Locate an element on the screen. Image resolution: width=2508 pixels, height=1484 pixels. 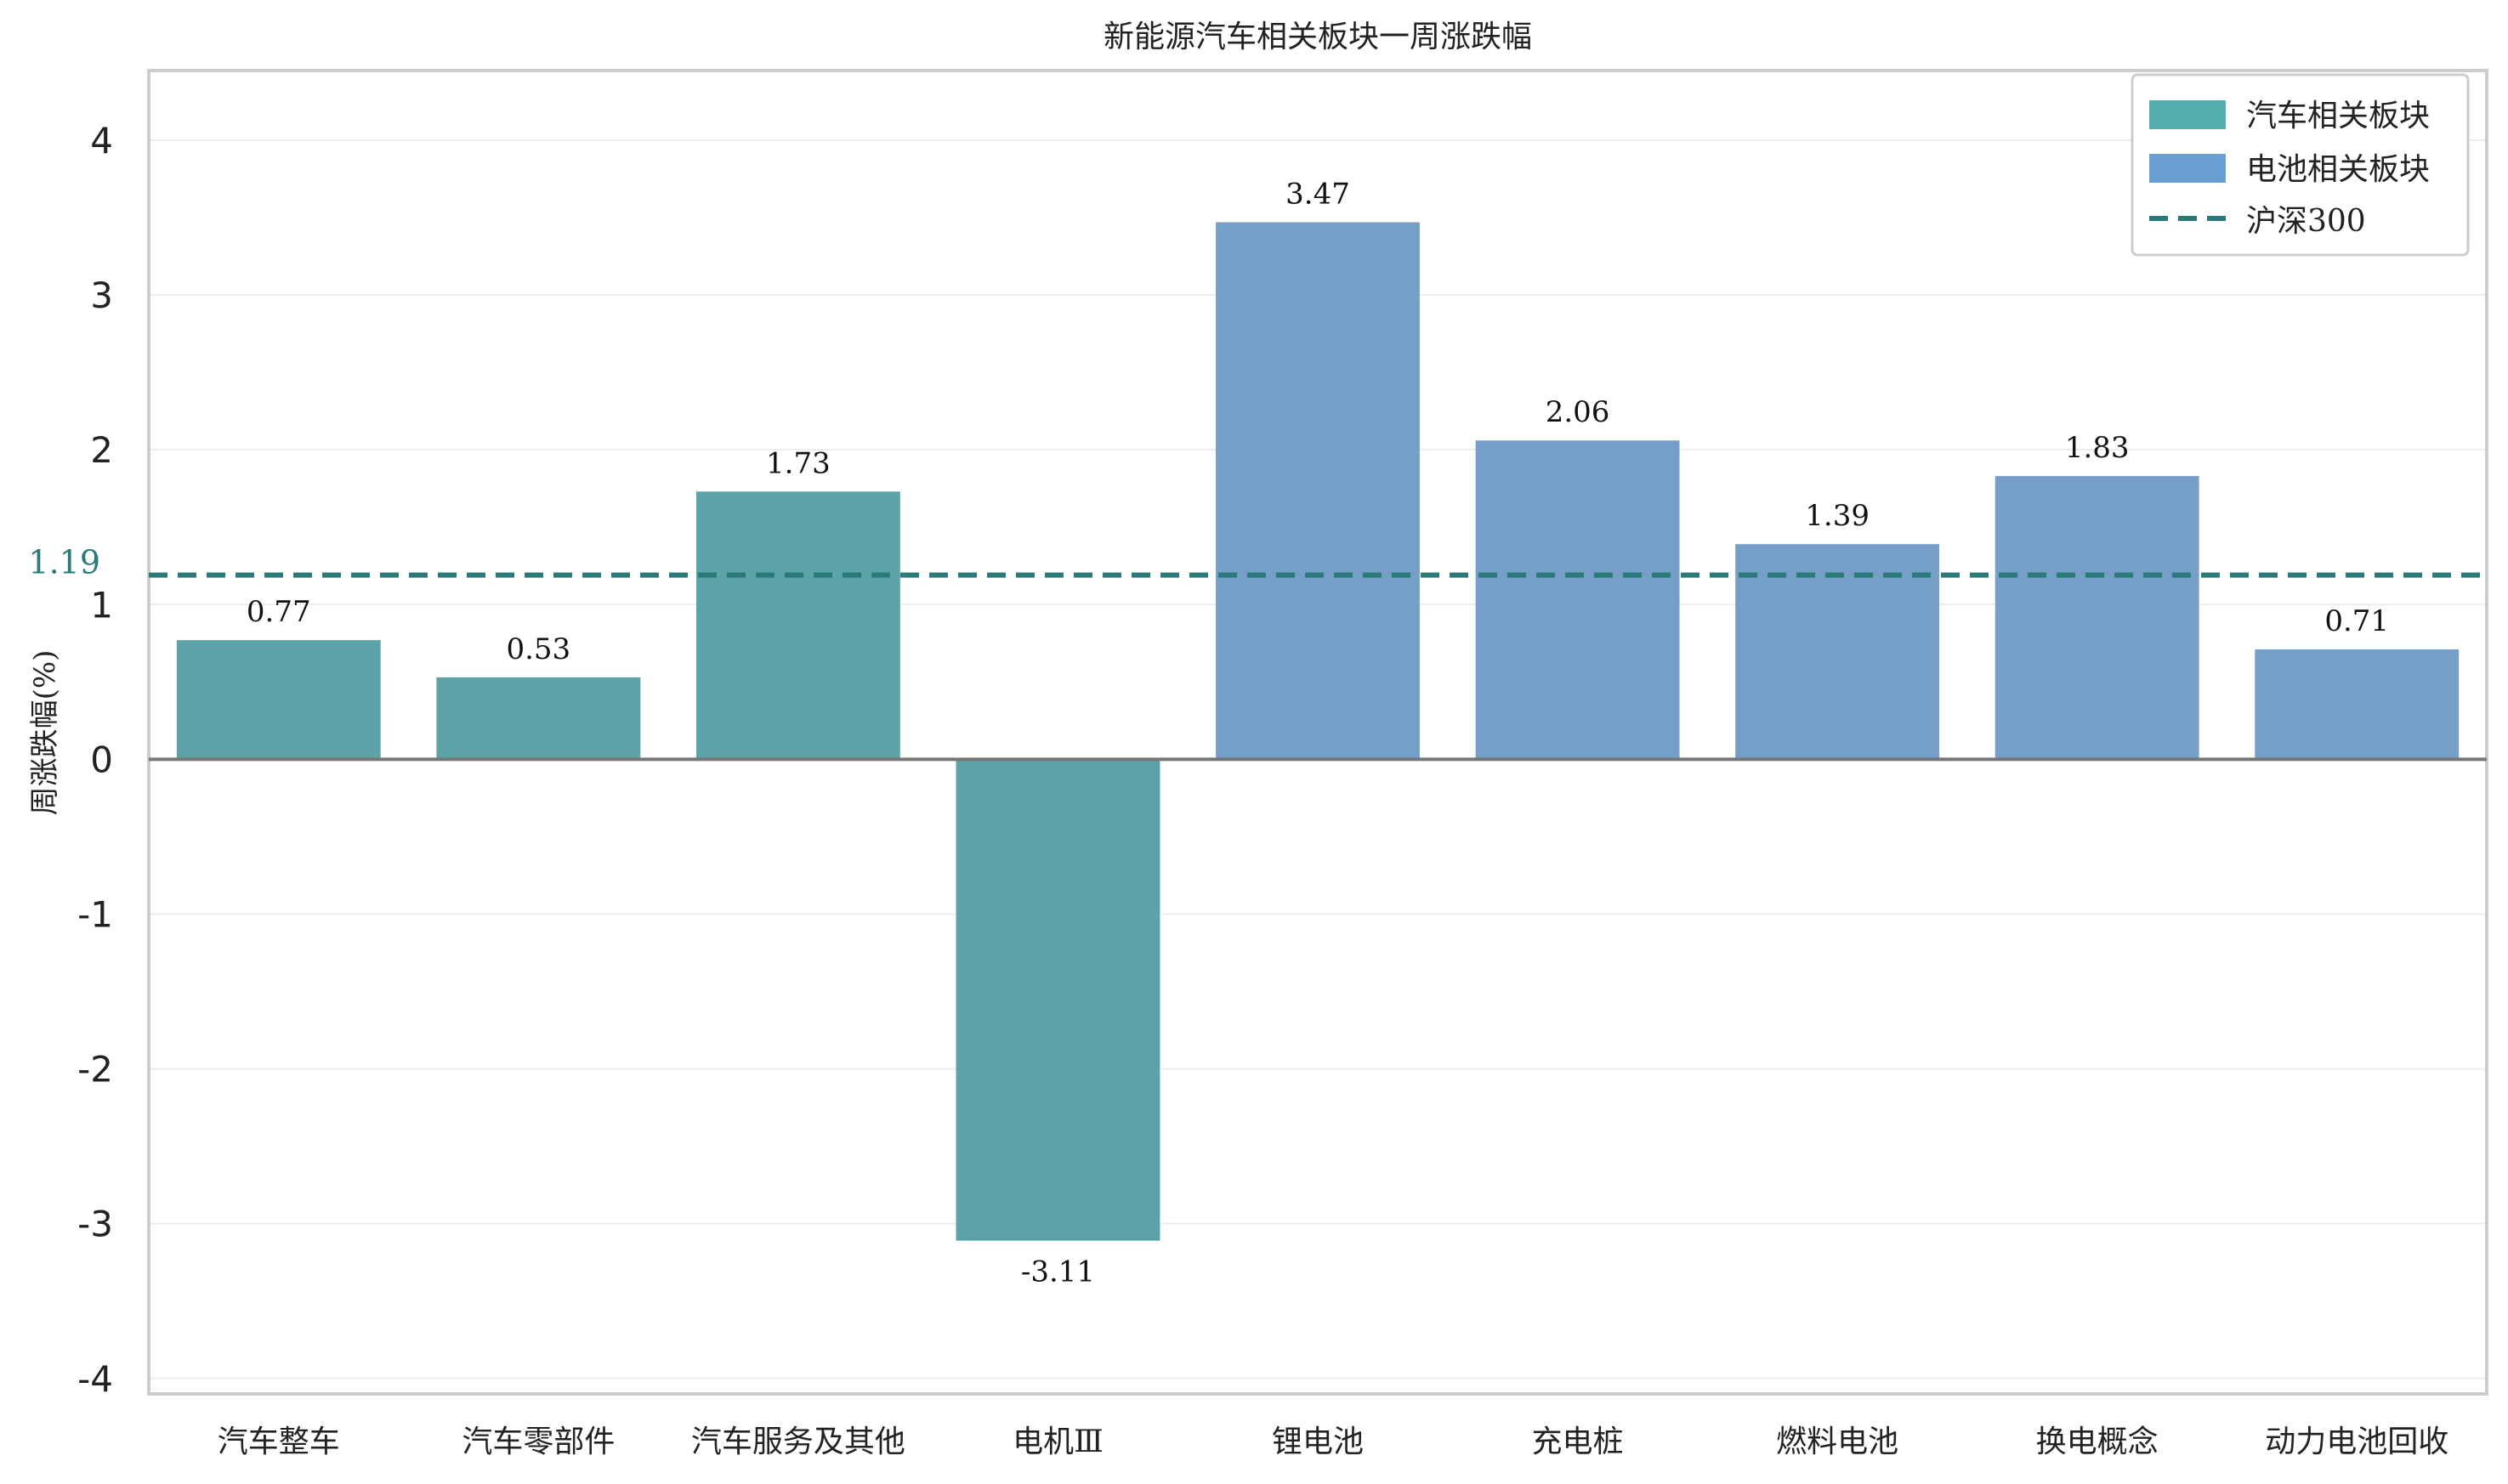
legend-label-battery: 电池相关板块 is located at coordinates (2338, 169).